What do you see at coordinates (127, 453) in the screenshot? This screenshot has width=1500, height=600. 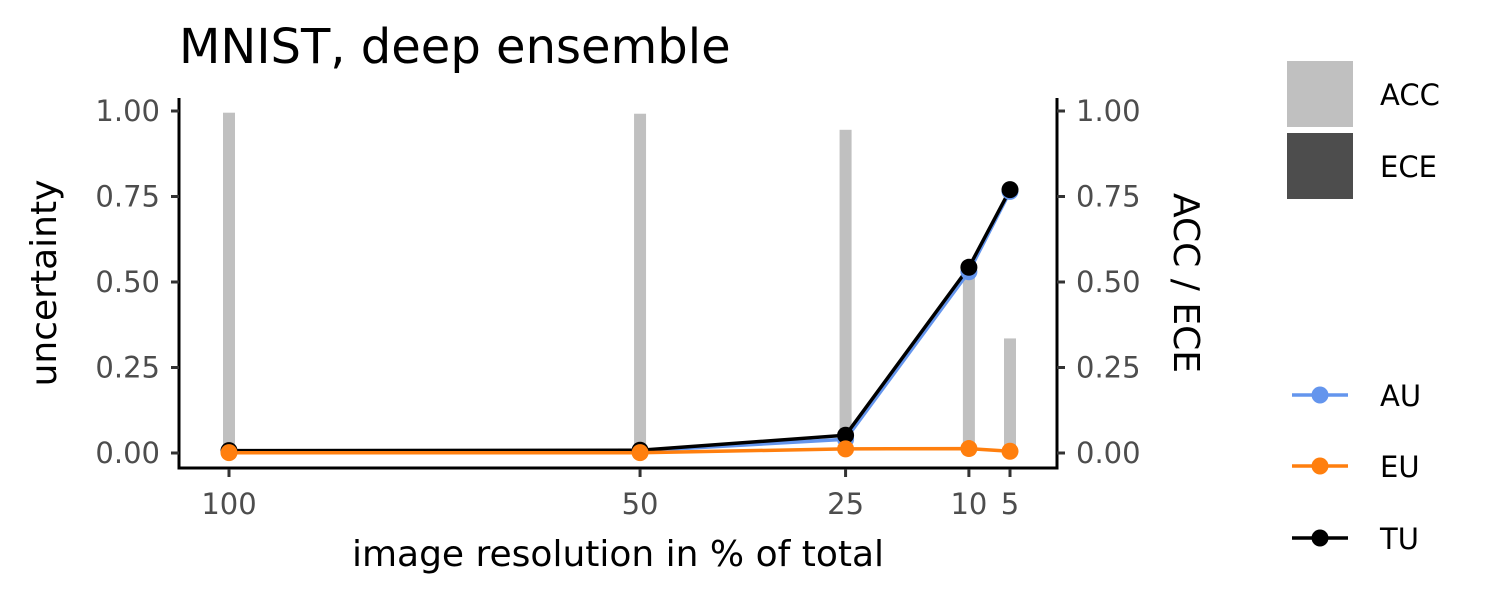 I see `y-tick-label-left-0: 0.00` at bounding box center [127, 453].